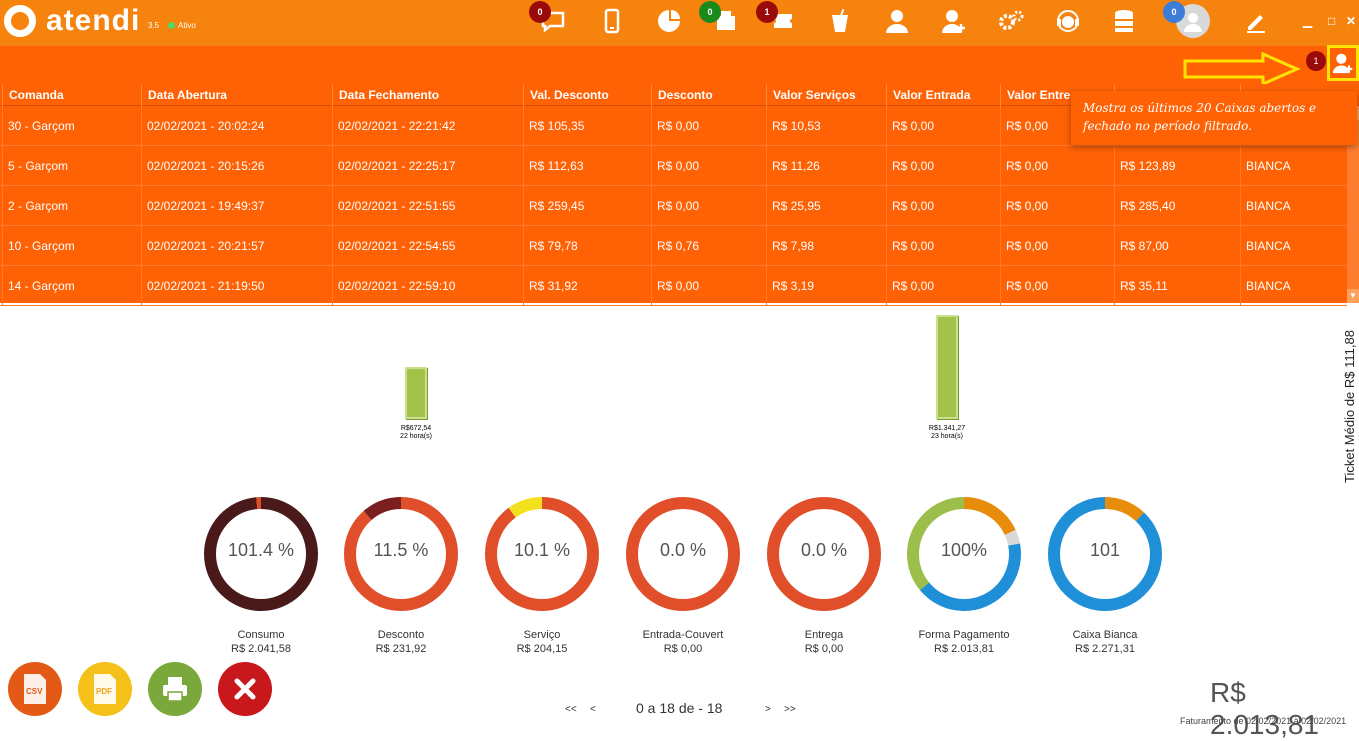 This screenshot has height=741, width=1359. What do you see at coordinates (171, 25) in the screenshot?
I see `status-dot-icon` at bounding box center [171, 25].